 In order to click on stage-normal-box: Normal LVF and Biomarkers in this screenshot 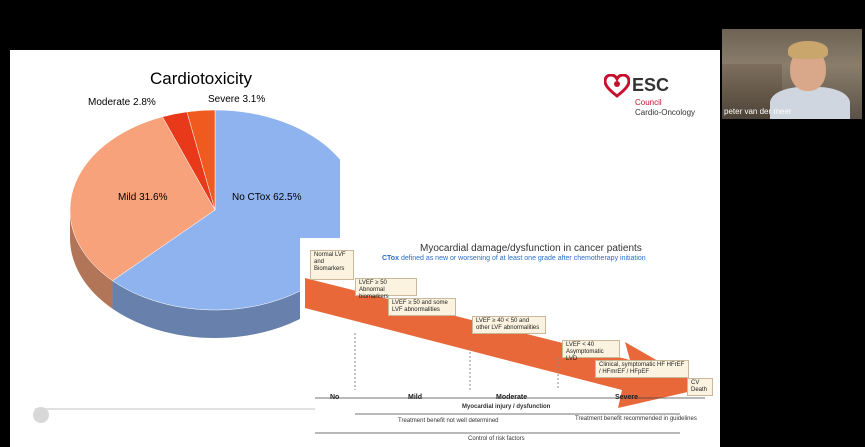, I will do `click(332, 265)`.